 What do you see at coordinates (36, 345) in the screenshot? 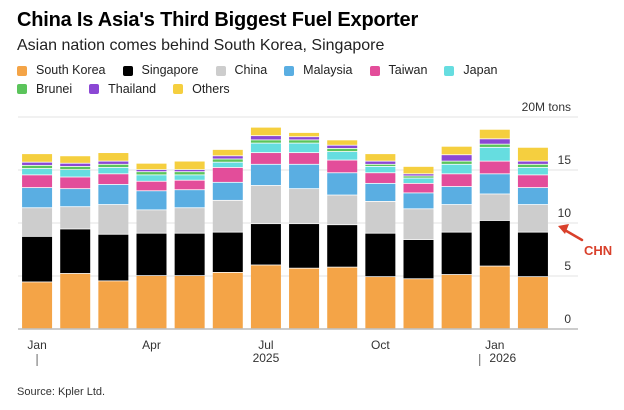
I see `x-tick-label: Jan` at bounding box center [36, 345].